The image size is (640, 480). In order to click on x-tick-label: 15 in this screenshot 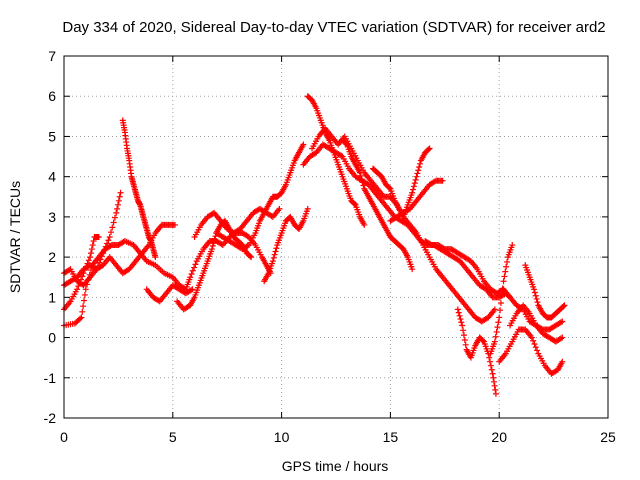, I will do `click(391, 437)`.